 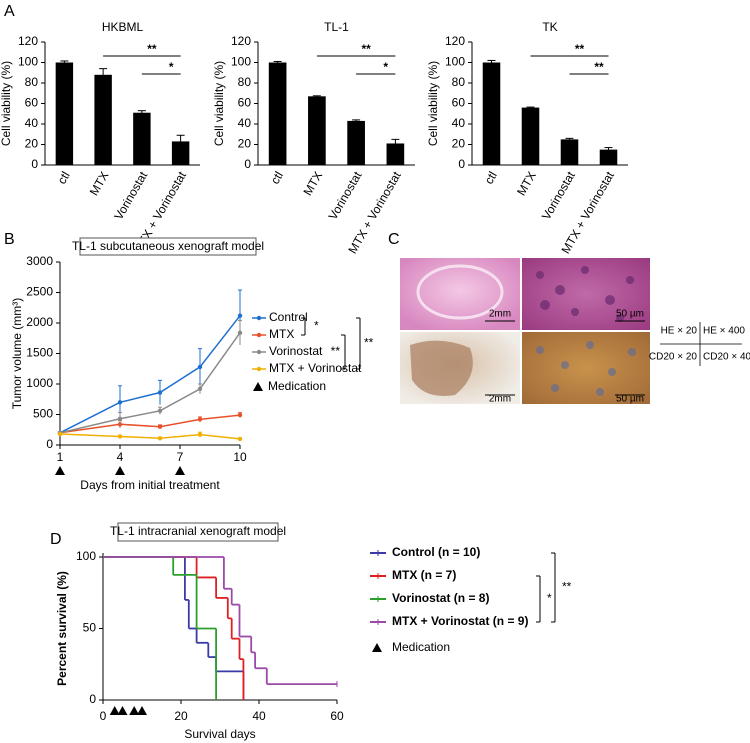 I want to click on panel-label: D, so click(x=56, y=539).